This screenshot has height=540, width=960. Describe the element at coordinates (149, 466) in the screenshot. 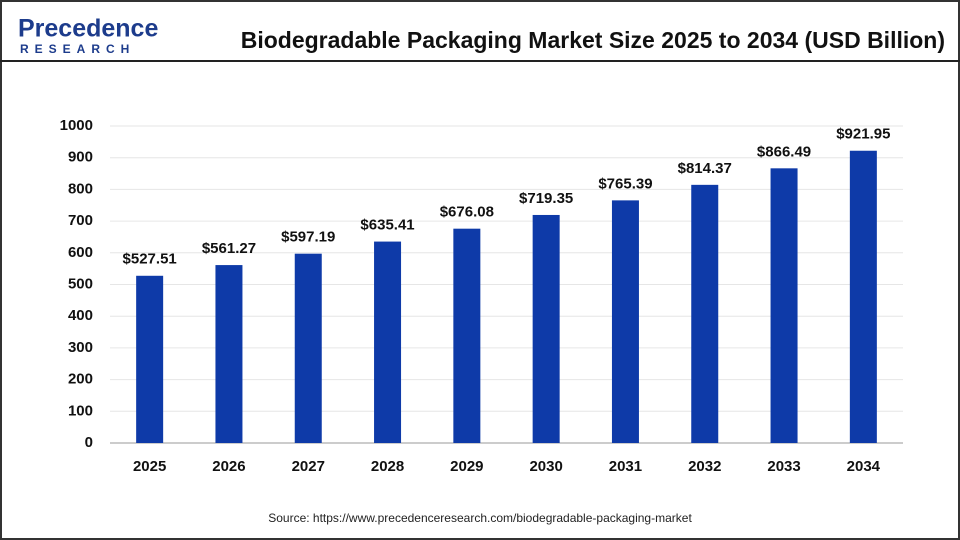

I see `x-tick-label: 2025` at that location.